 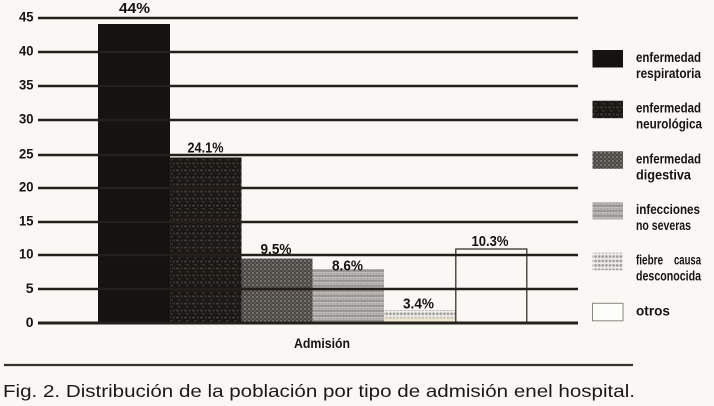 I want to click on svg-text: 30, so click(x=26, y=119).